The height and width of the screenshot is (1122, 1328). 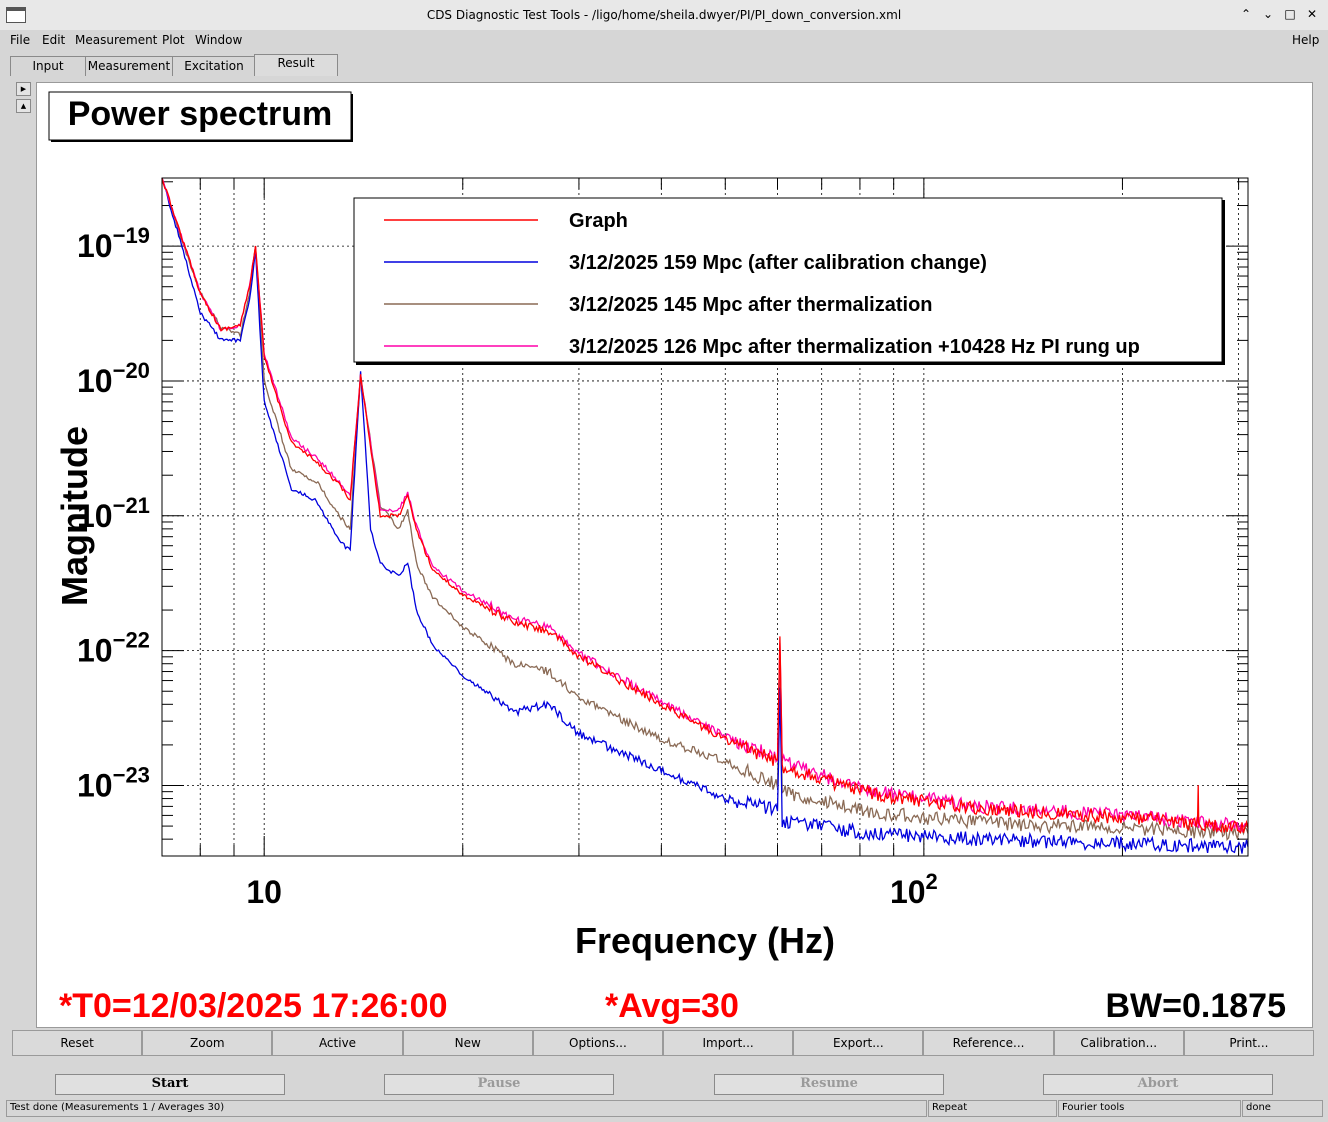 What do you see at coordinates (131, 370) in the screenshot?
I see `y-tick-exponent: −20` at bounding box center [131, 370].